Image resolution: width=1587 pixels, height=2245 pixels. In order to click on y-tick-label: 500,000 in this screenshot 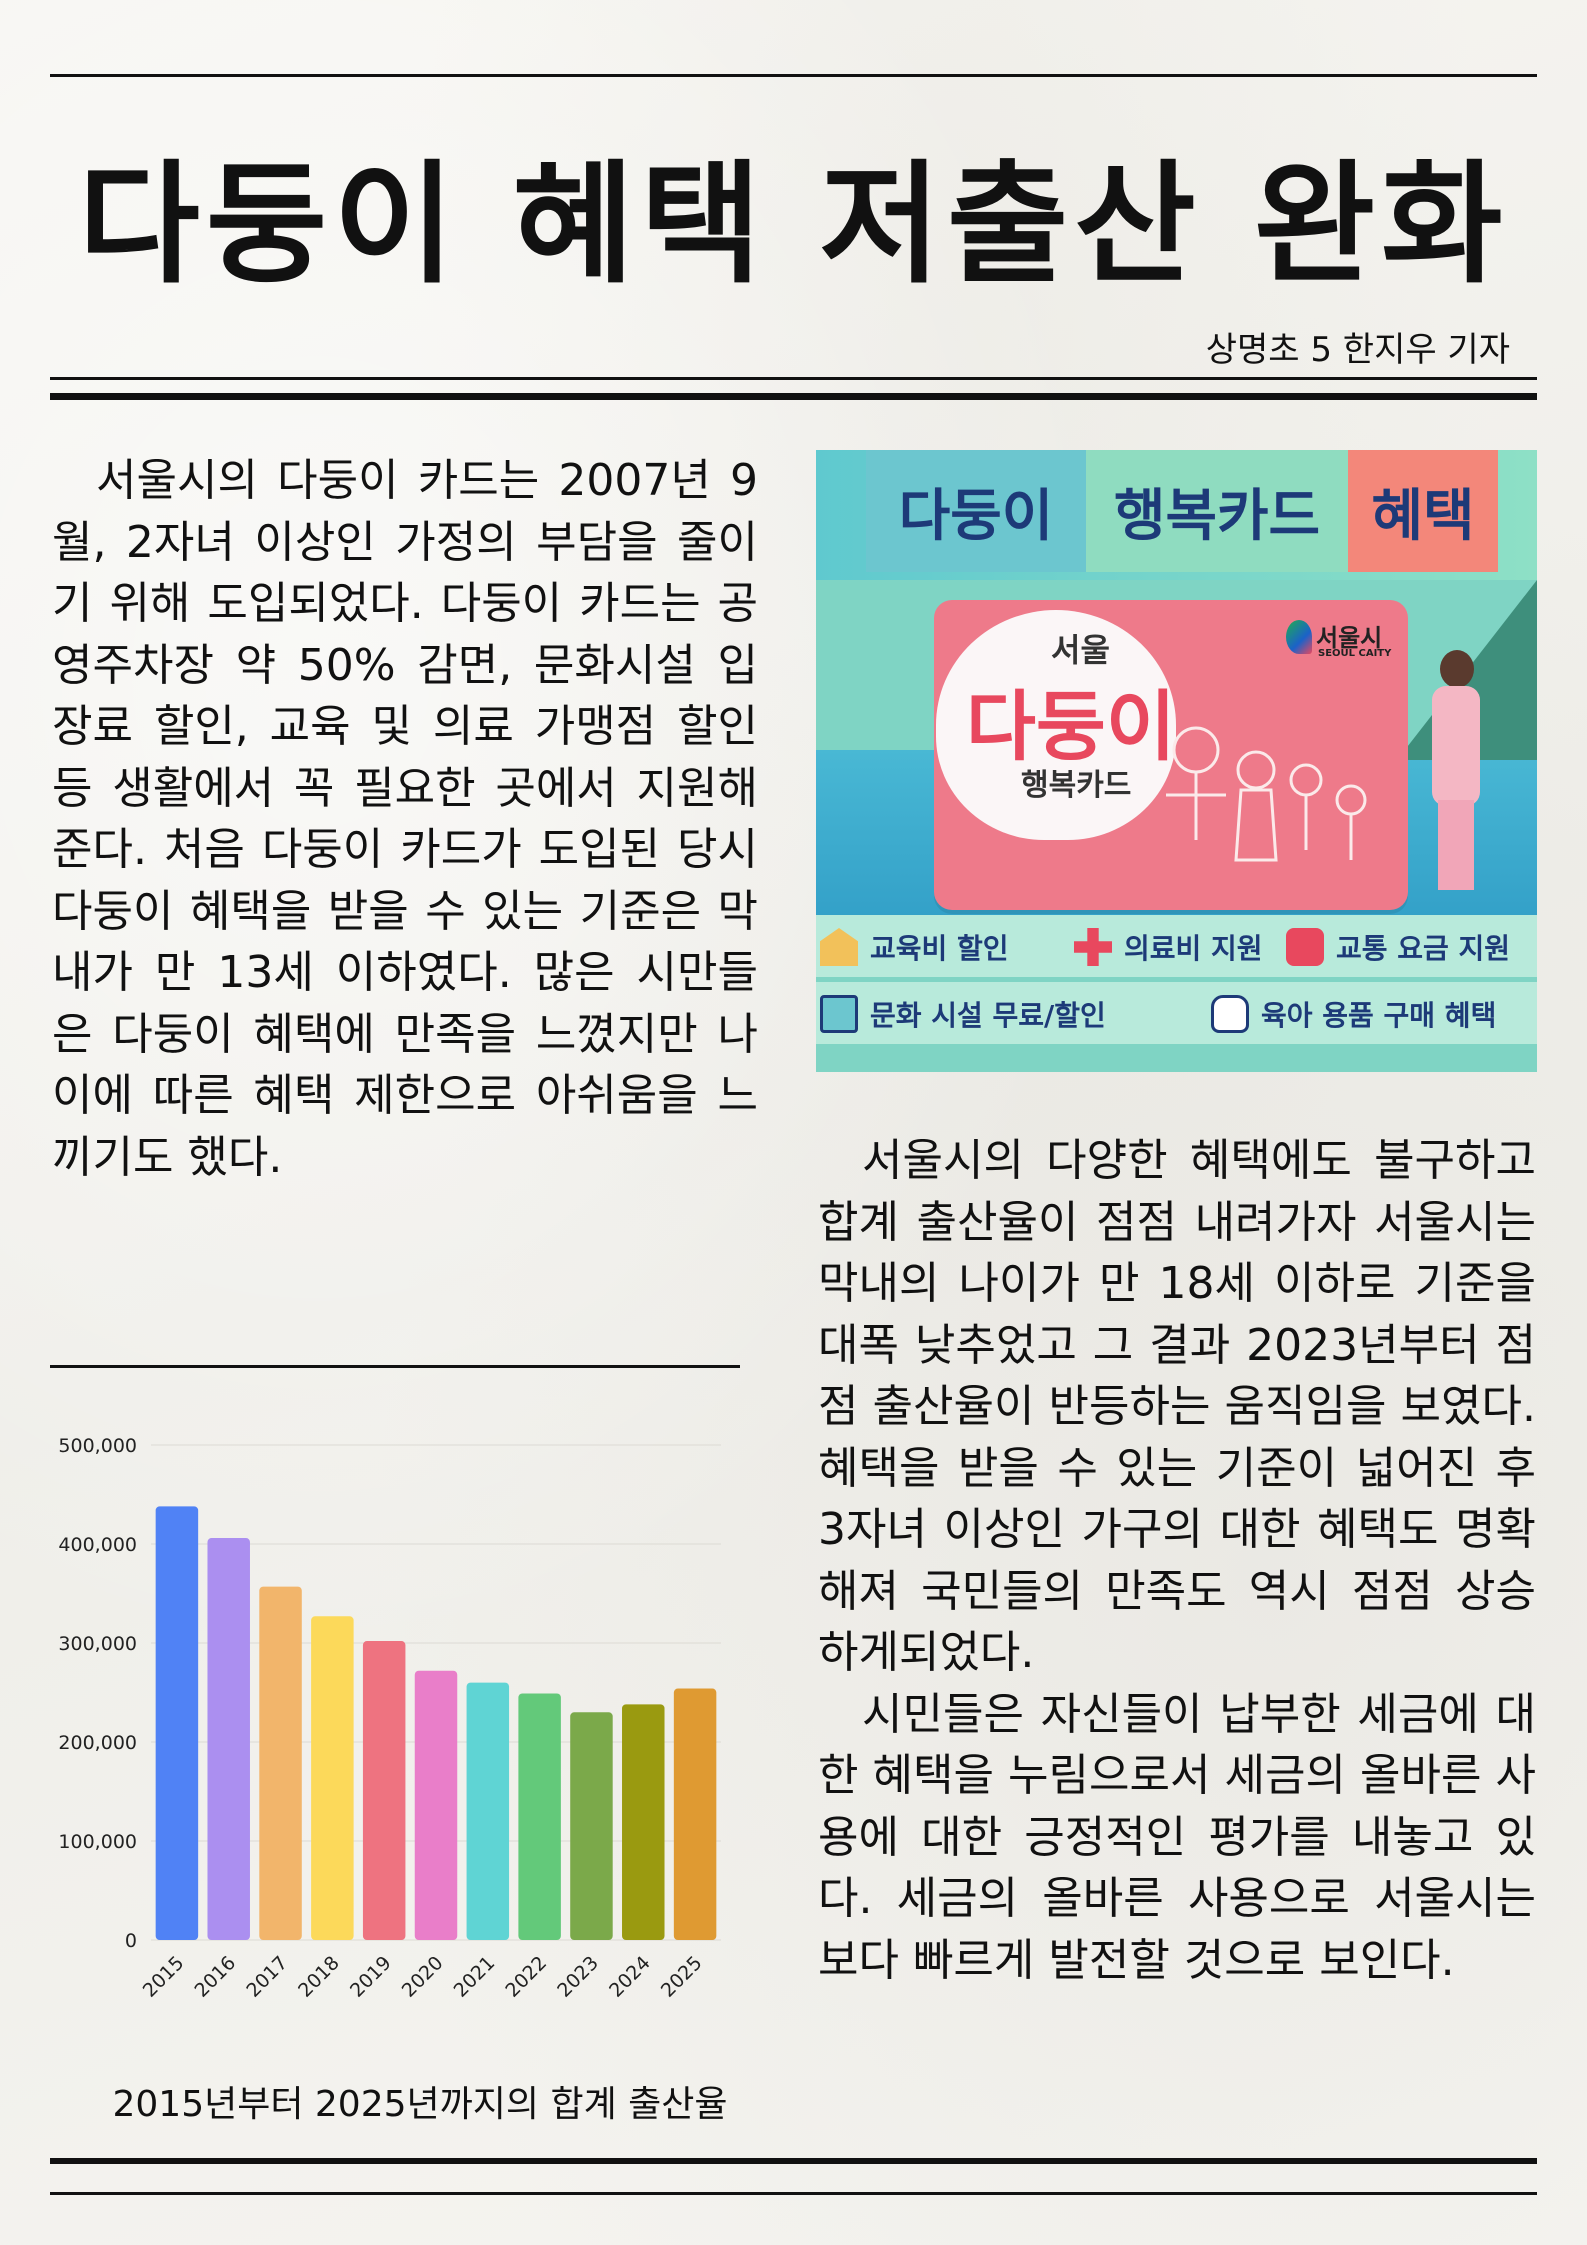, I will do `click(97, 1446)`.